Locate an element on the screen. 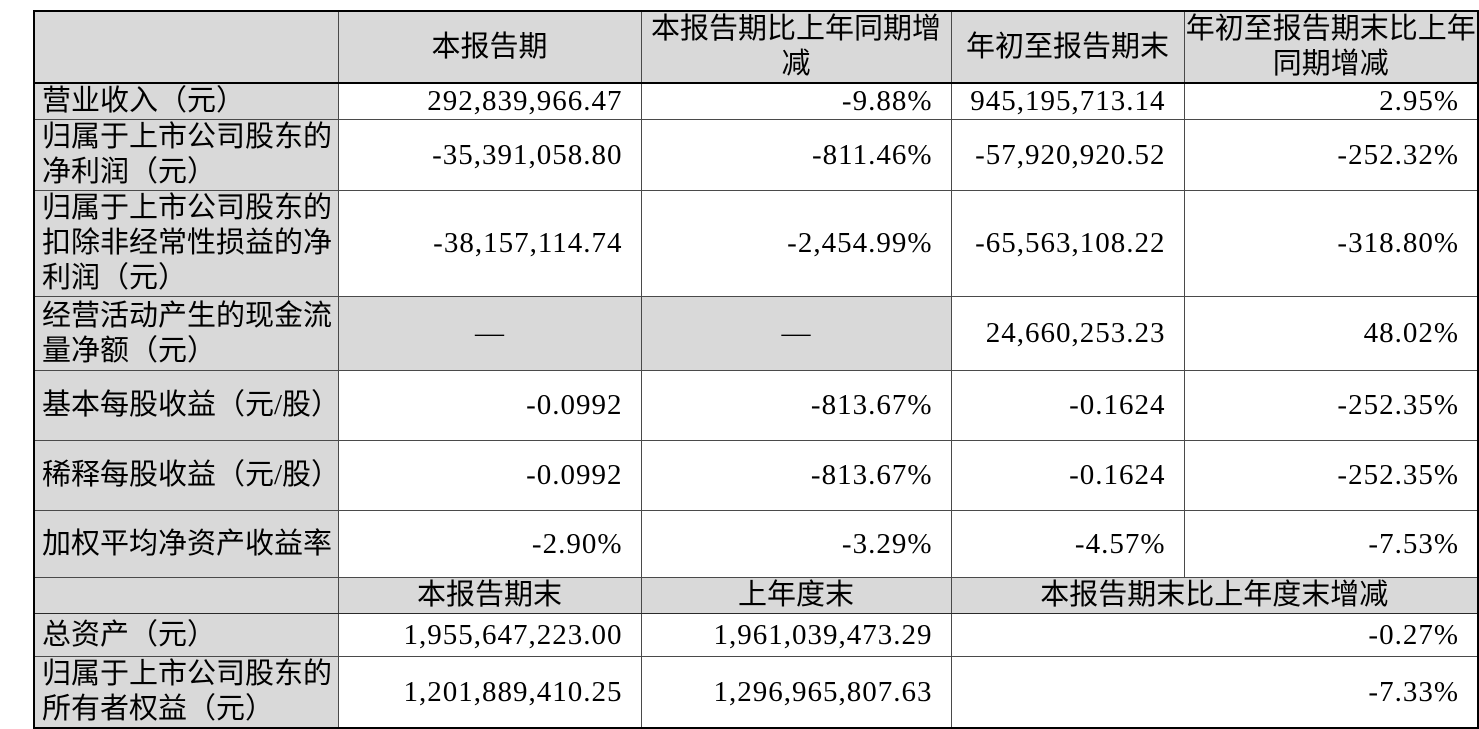  subheader-end-of-prior-year: 上年度末 is located at coordinates (796, 595).